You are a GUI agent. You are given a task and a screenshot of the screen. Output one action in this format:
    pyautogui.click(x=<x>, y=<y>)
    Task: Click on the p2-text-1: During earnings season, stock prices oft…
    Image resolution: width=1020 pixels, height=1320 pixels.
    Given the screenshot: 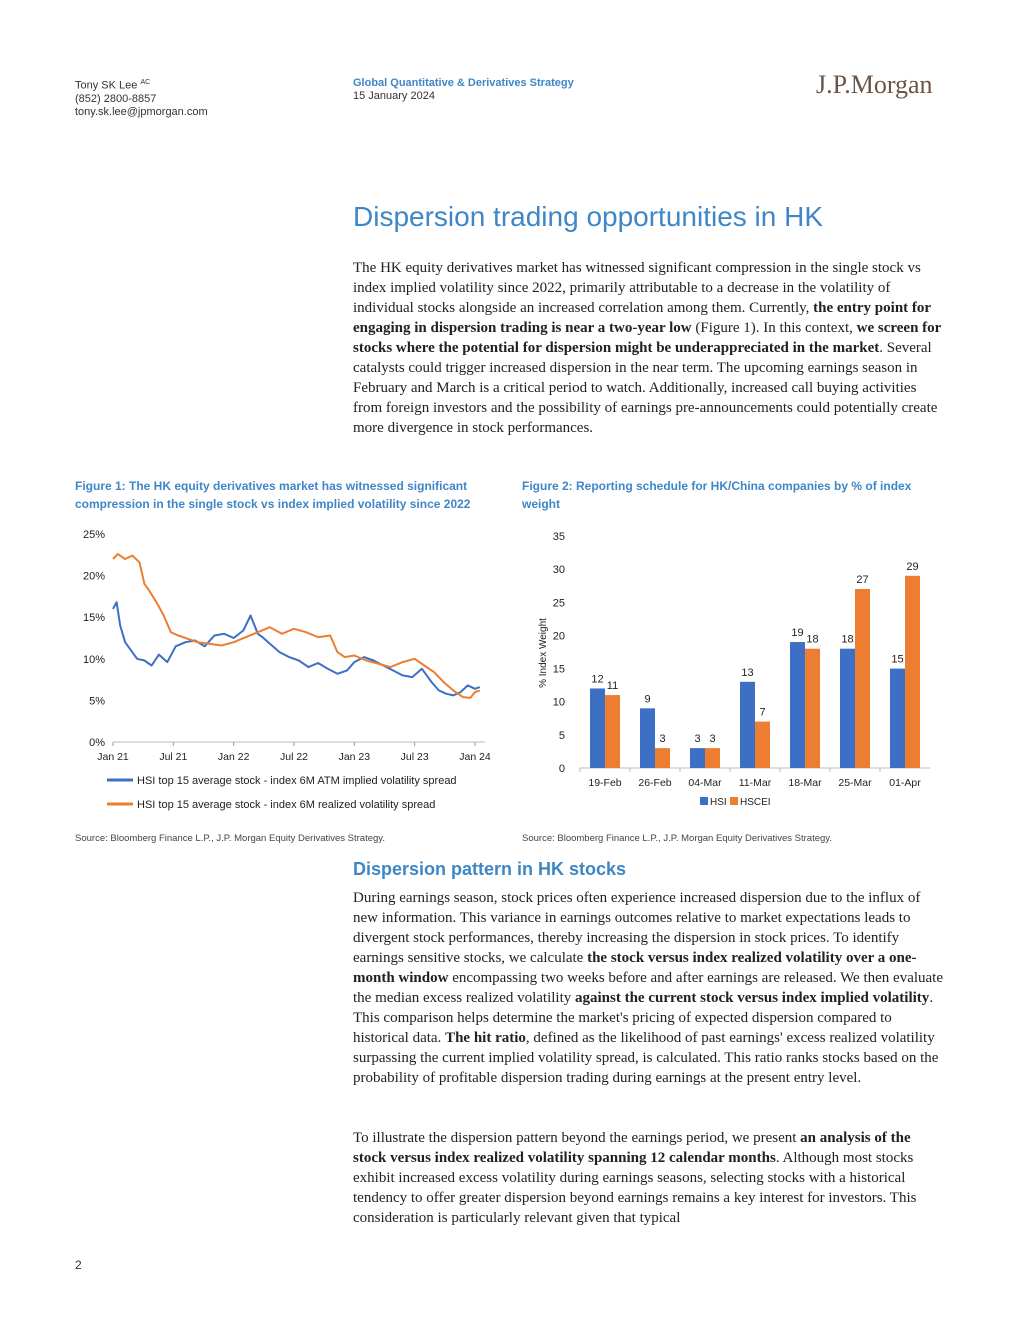 What is the action you would take?
    pyautogui.click(x=637, y=928)
    